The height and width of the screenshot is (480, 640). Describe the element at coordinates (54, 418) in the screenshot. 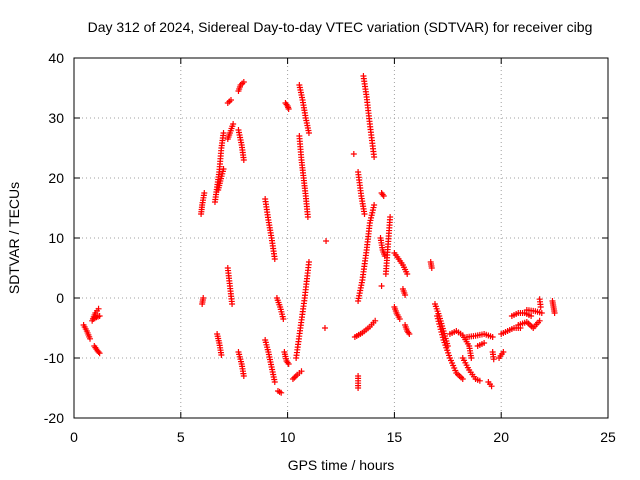

I see `y-tick-label: -20` at that location.